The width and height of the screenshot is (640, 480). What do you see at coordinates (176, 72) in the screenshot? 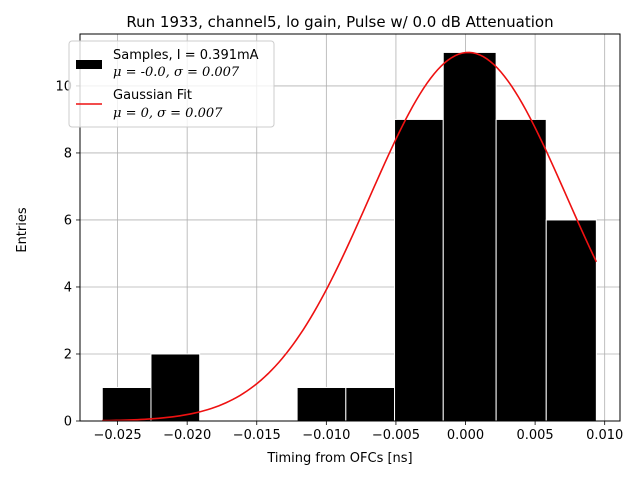
I see `legend-histogram-stats: μ = -0.0, σ = 0.007` at bounding box center [176, 72].